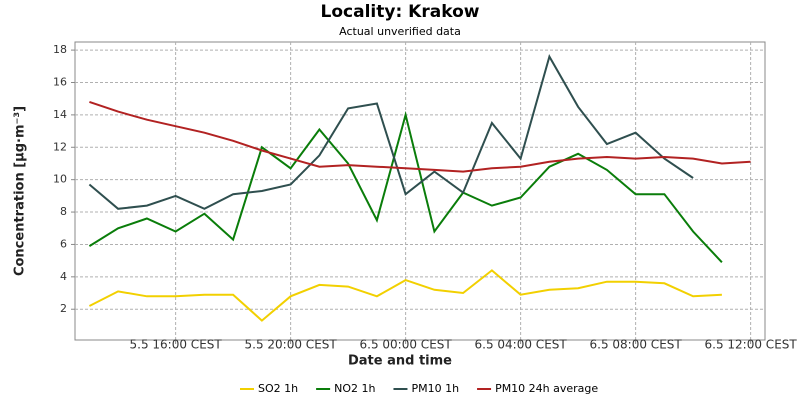 Image resolution: width=800 pixels, height=400 pixels. I want to click on x-tick-label: 6.5 08:00 CEST, so click(636, 345).